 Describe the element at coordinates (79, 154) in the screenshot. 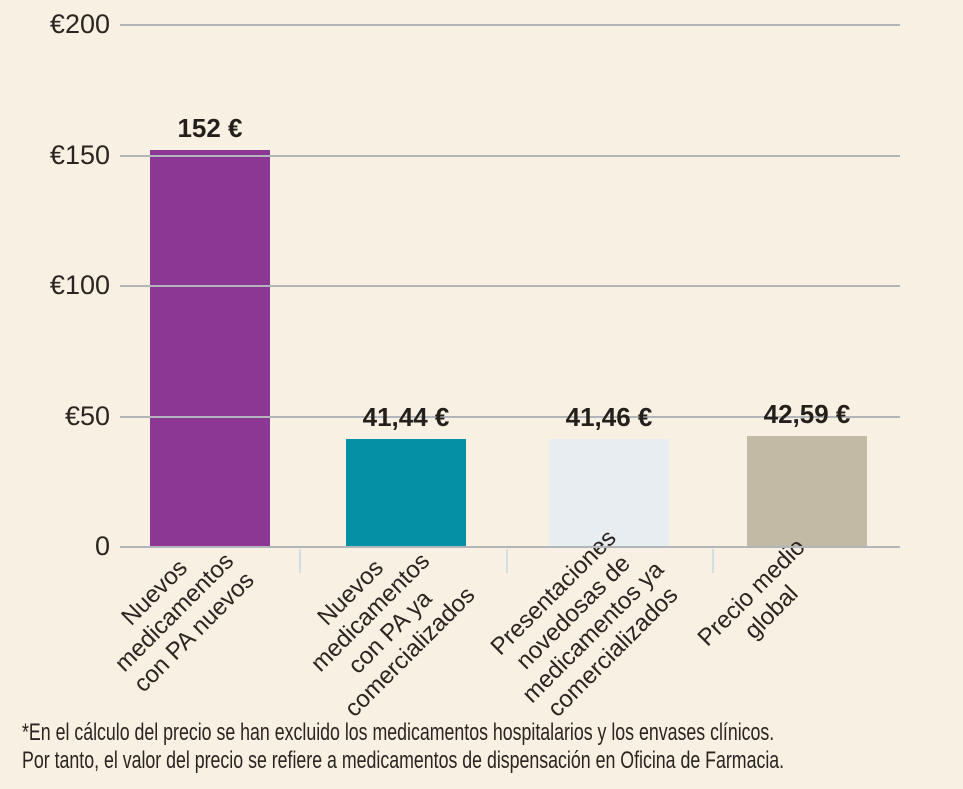

I see `y-tick-label-150: €150` at that location.